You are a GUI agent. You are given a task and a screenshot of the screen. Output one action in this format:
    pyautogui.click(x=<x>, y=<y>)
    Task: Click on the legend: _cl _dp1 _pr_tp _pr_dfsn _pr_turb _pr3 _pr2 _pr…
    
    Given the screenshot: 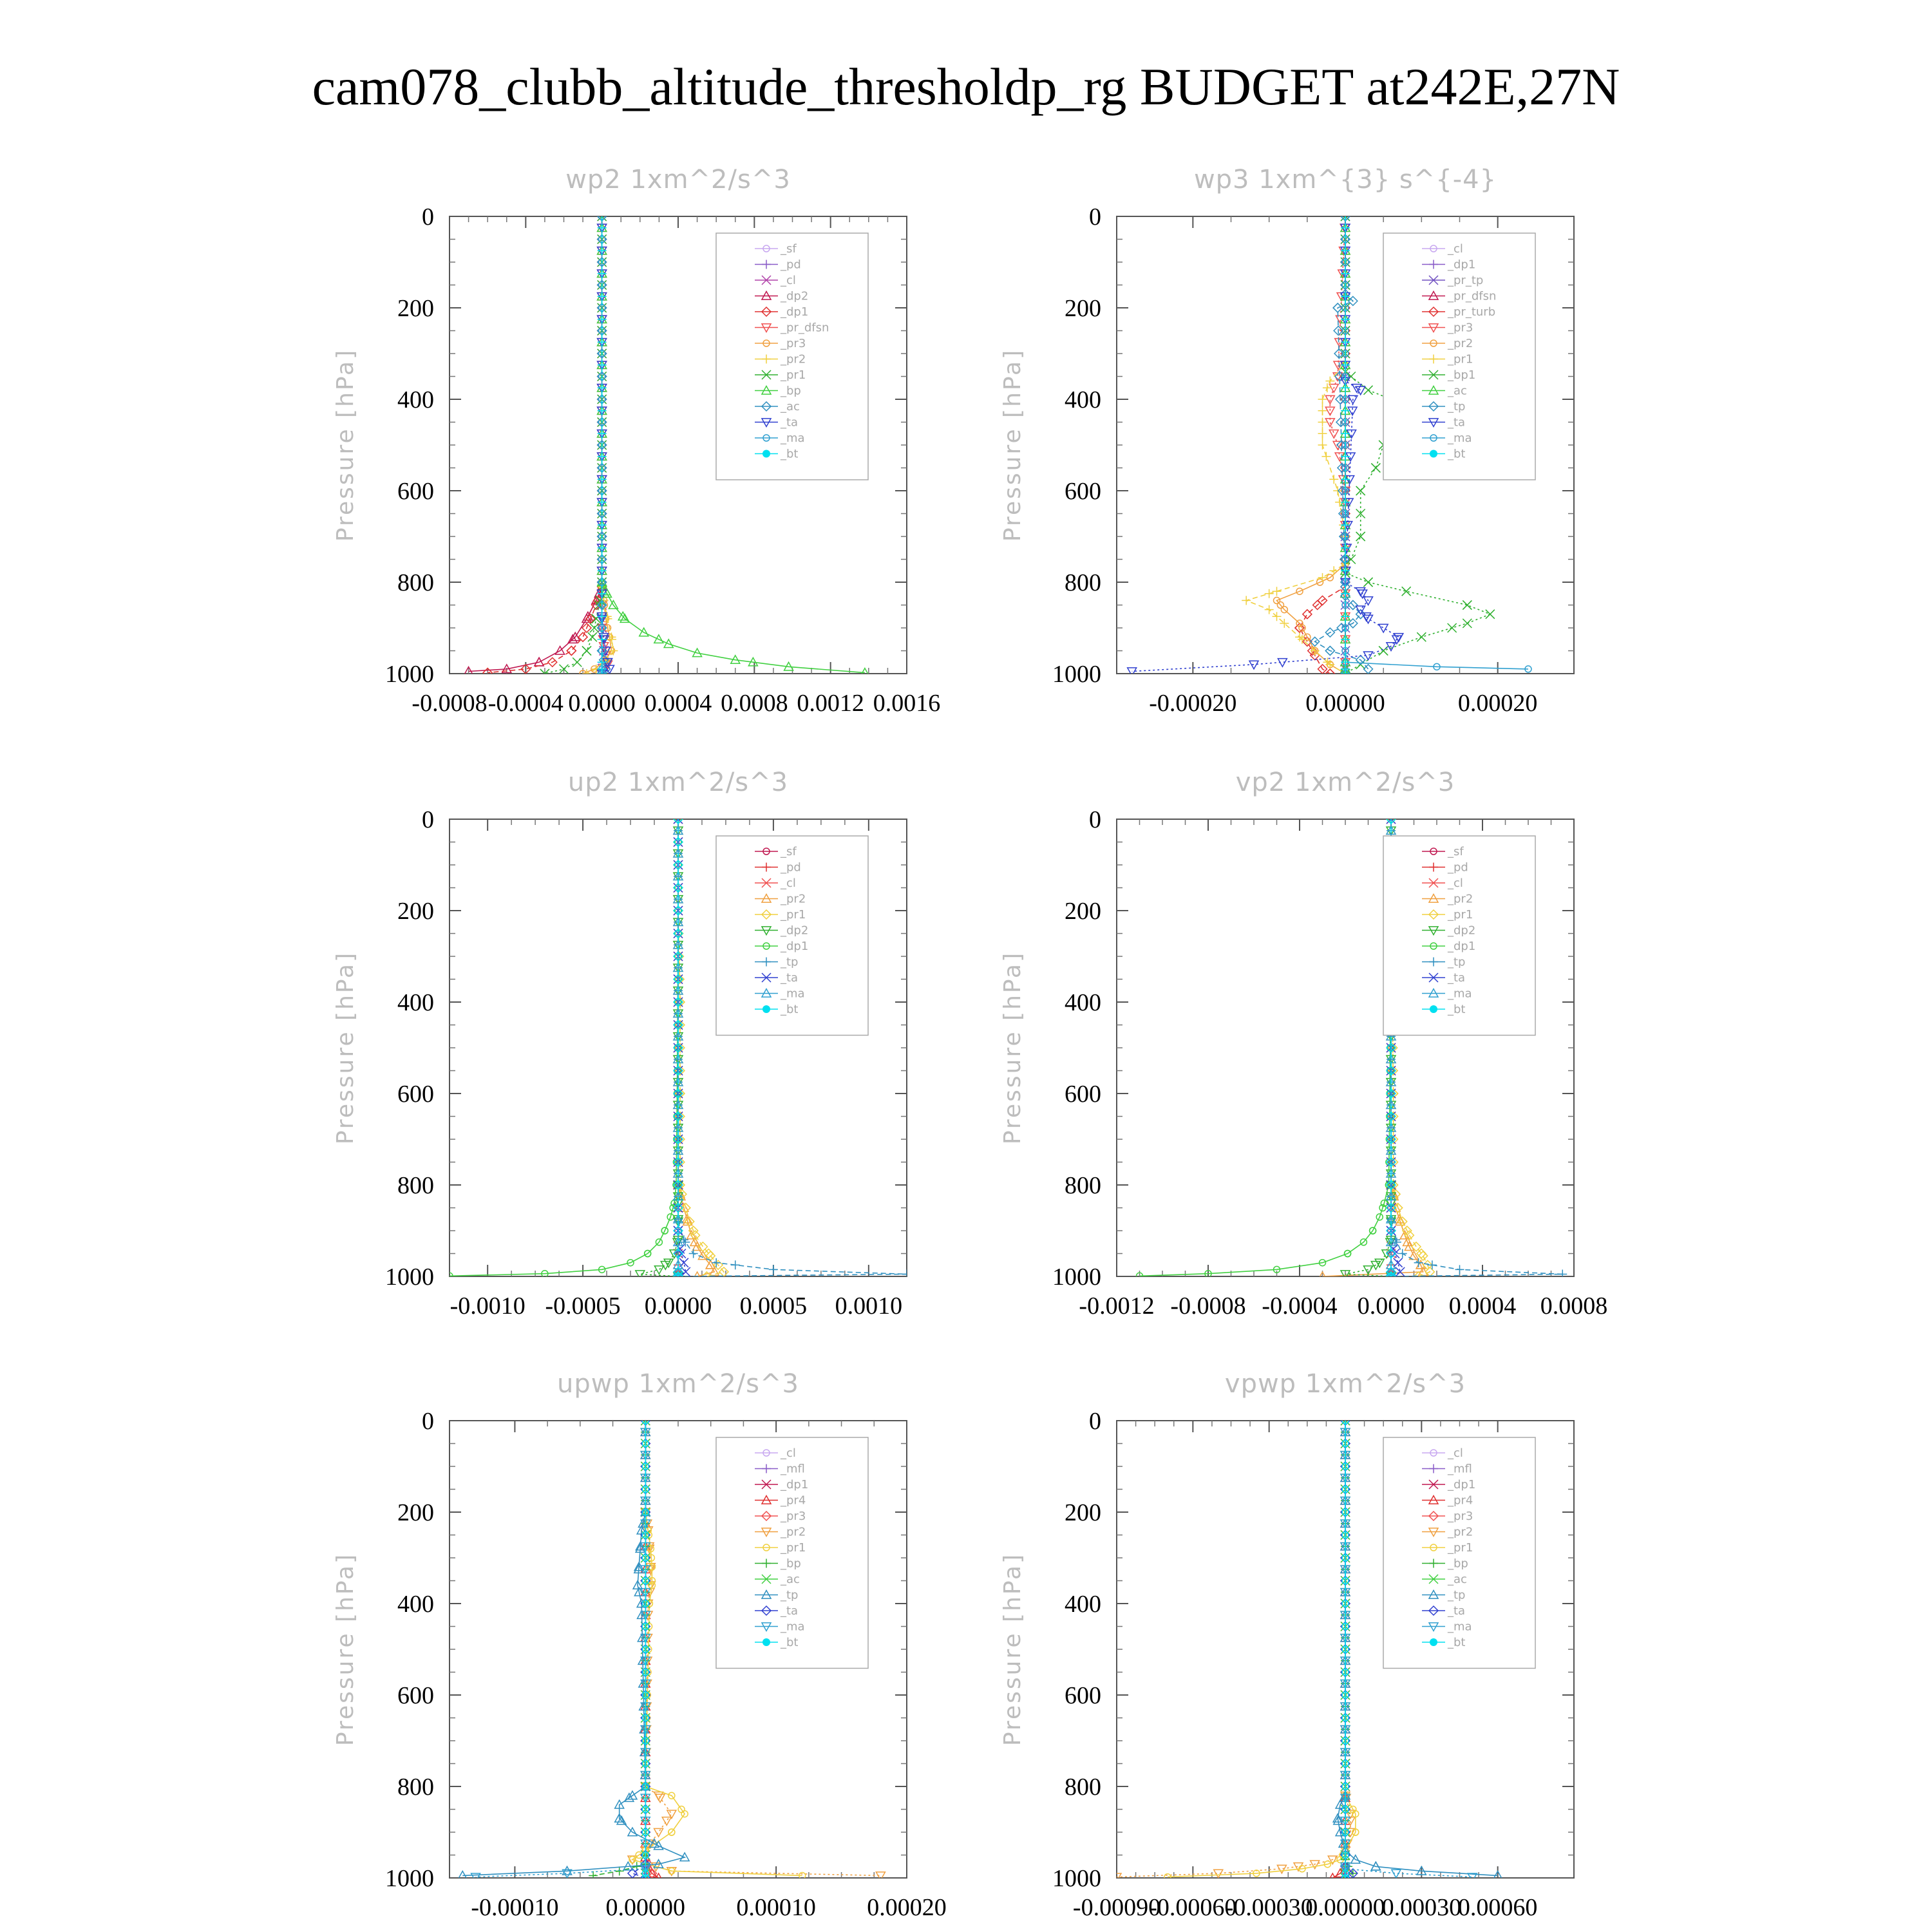 What is the action you would take?
    pyautogui.click(x=1459, y=356)
    